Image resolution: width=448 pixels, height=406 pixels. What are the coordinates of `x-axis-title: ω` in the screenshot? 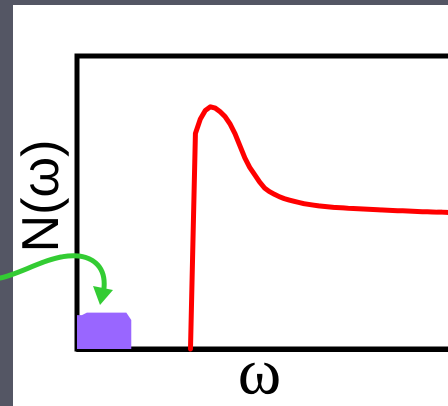 It's located at (260, 371).